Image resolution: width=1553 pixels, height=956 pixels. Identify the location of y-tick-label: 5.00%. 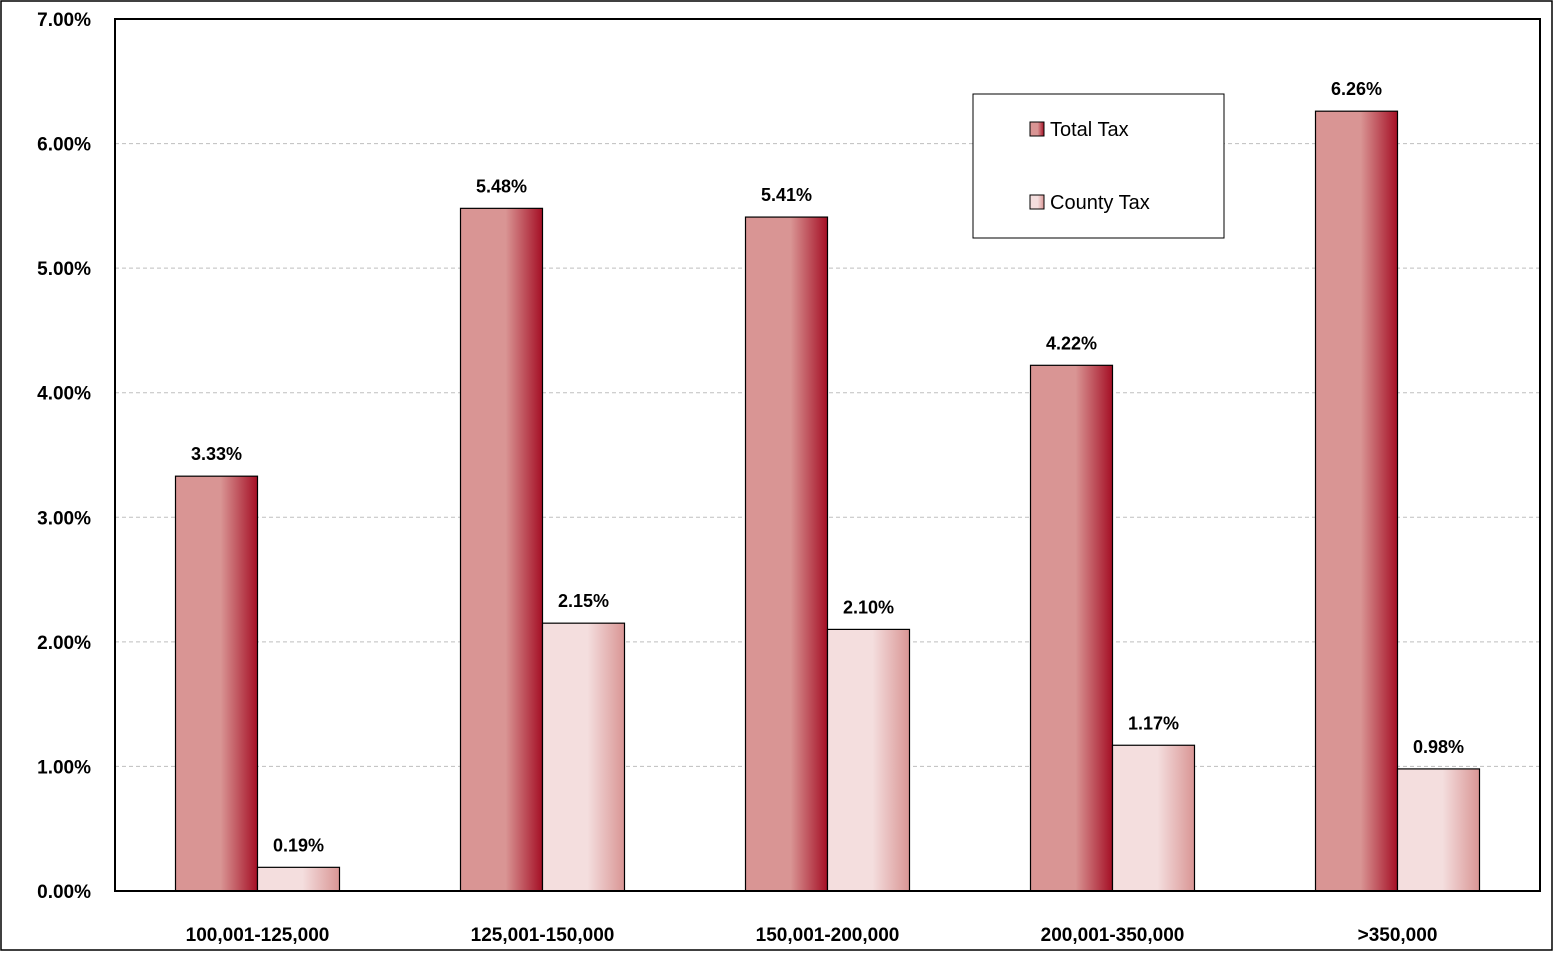
(64, 269).